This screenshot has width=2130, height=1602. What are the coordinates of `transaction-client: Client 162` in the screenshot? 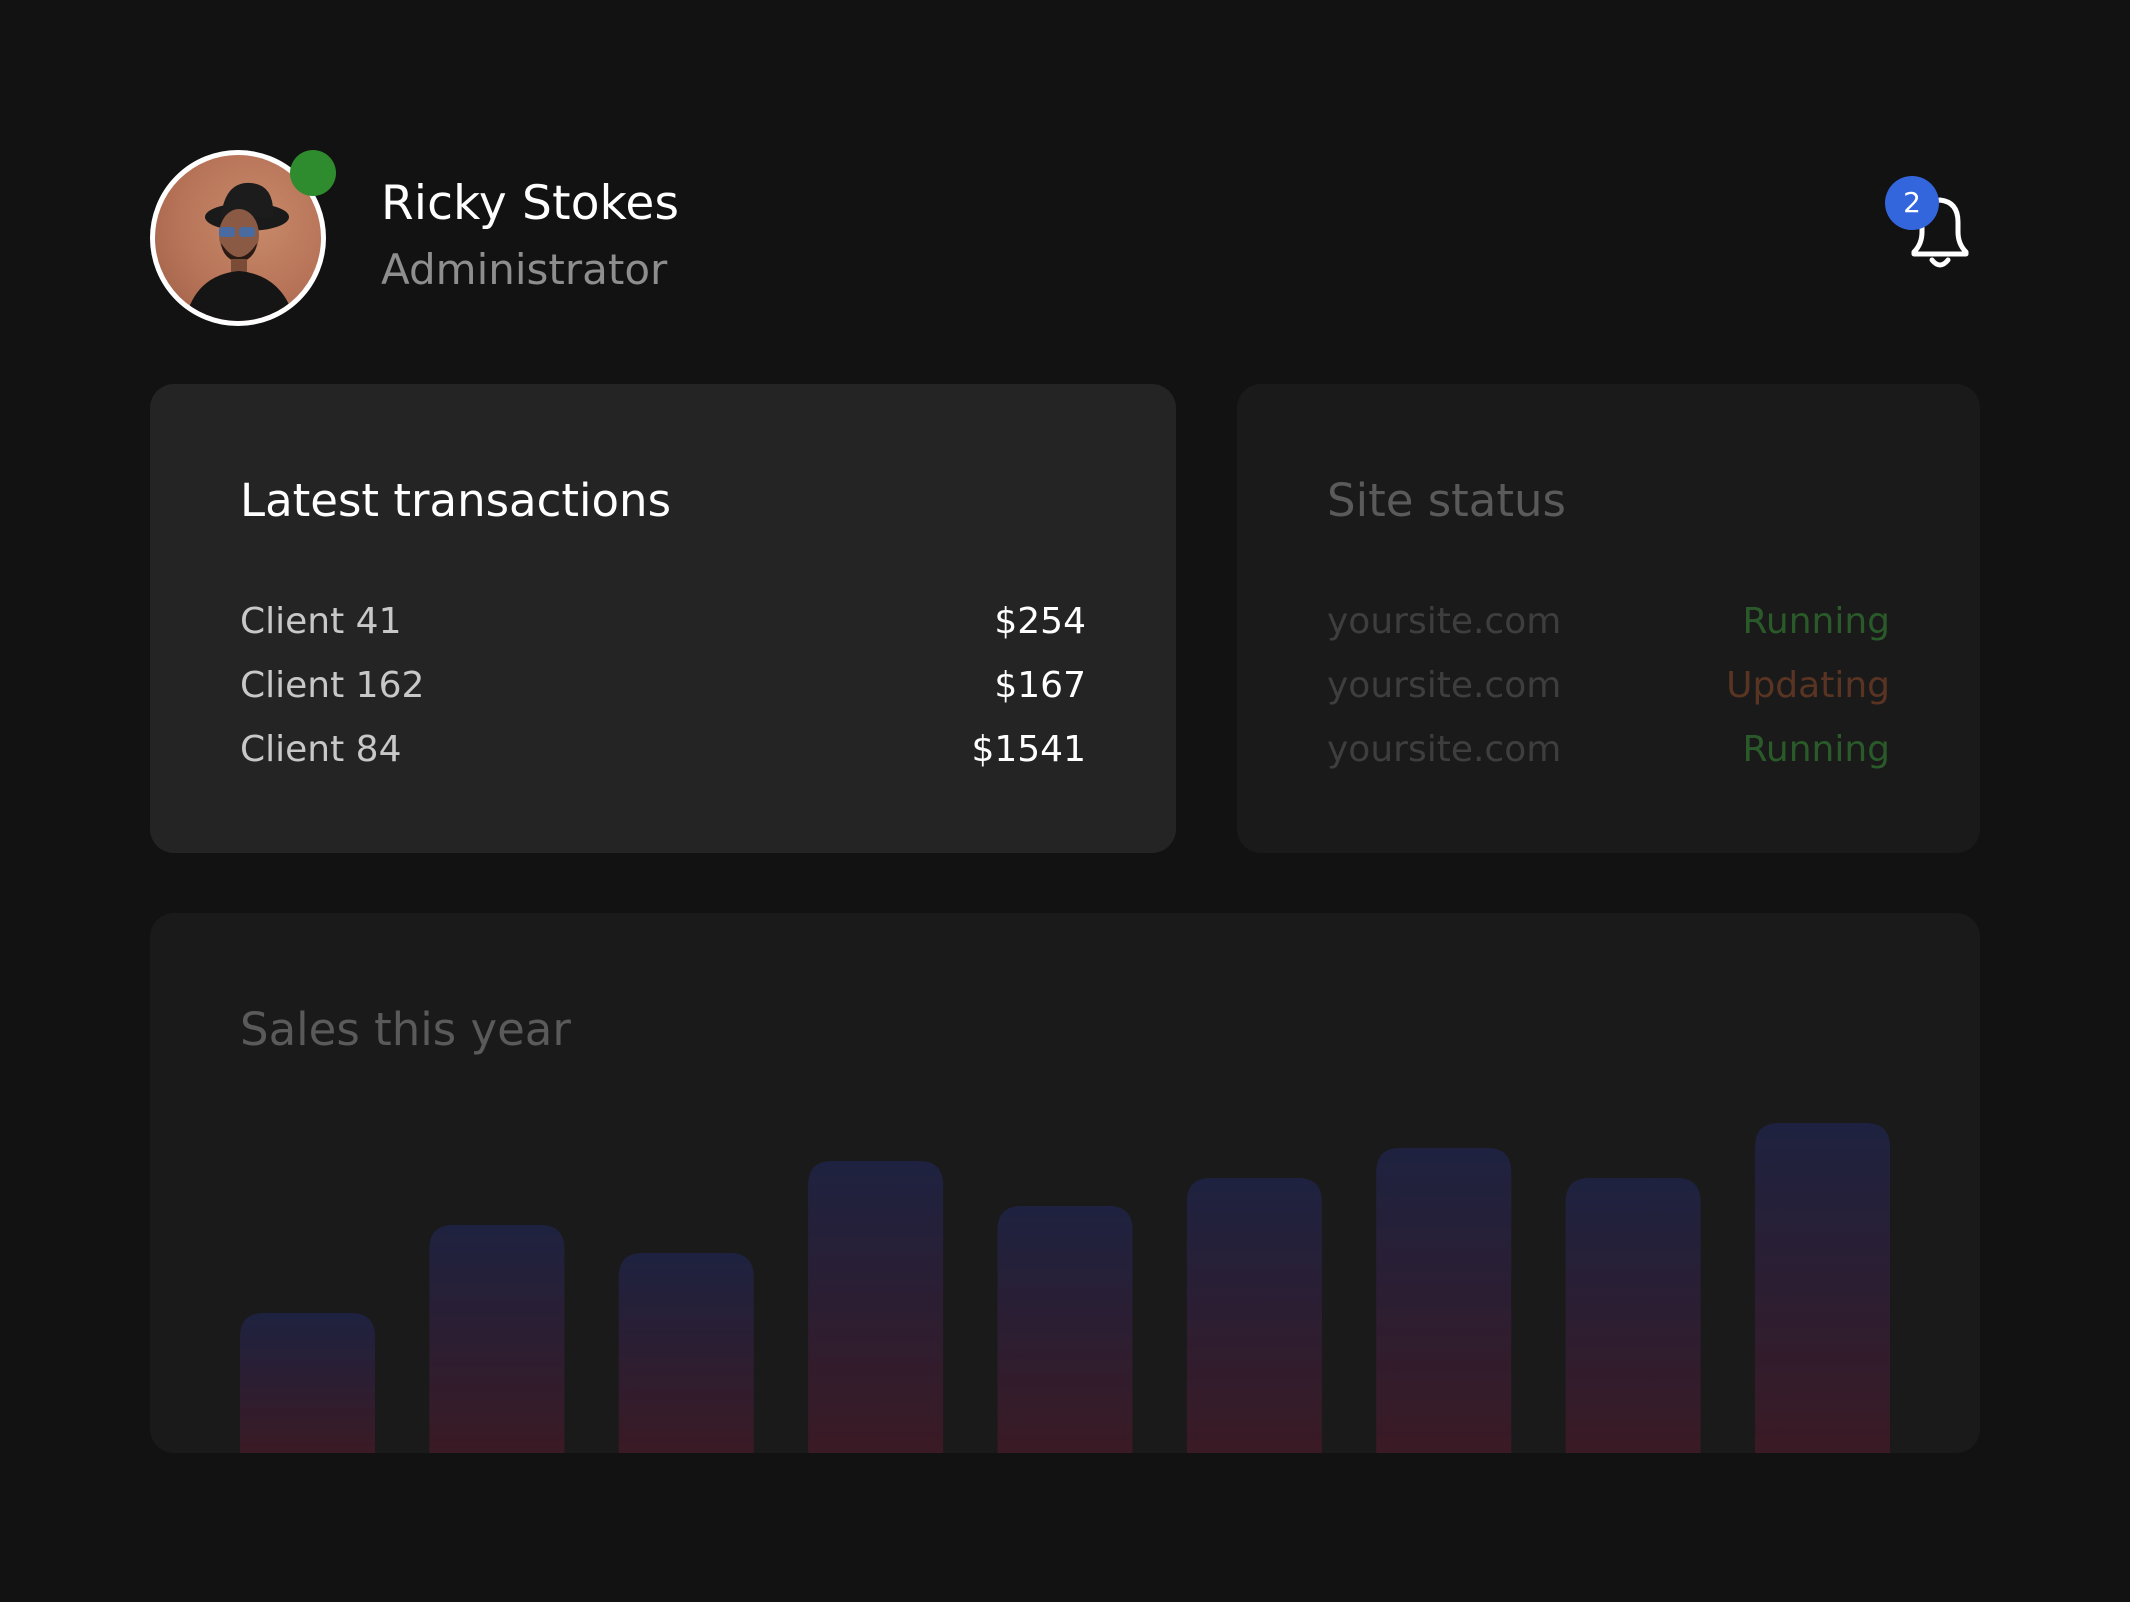 It's located at (332, 685).